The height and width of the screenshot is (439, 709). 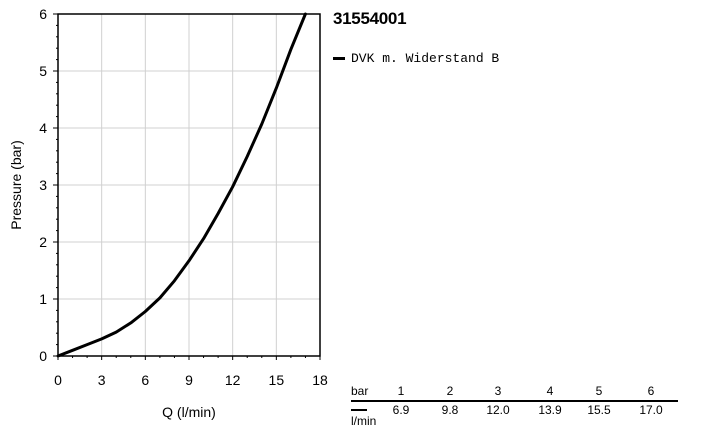 I want to click on pressure-cell: 3, so click(x=498, y=391).